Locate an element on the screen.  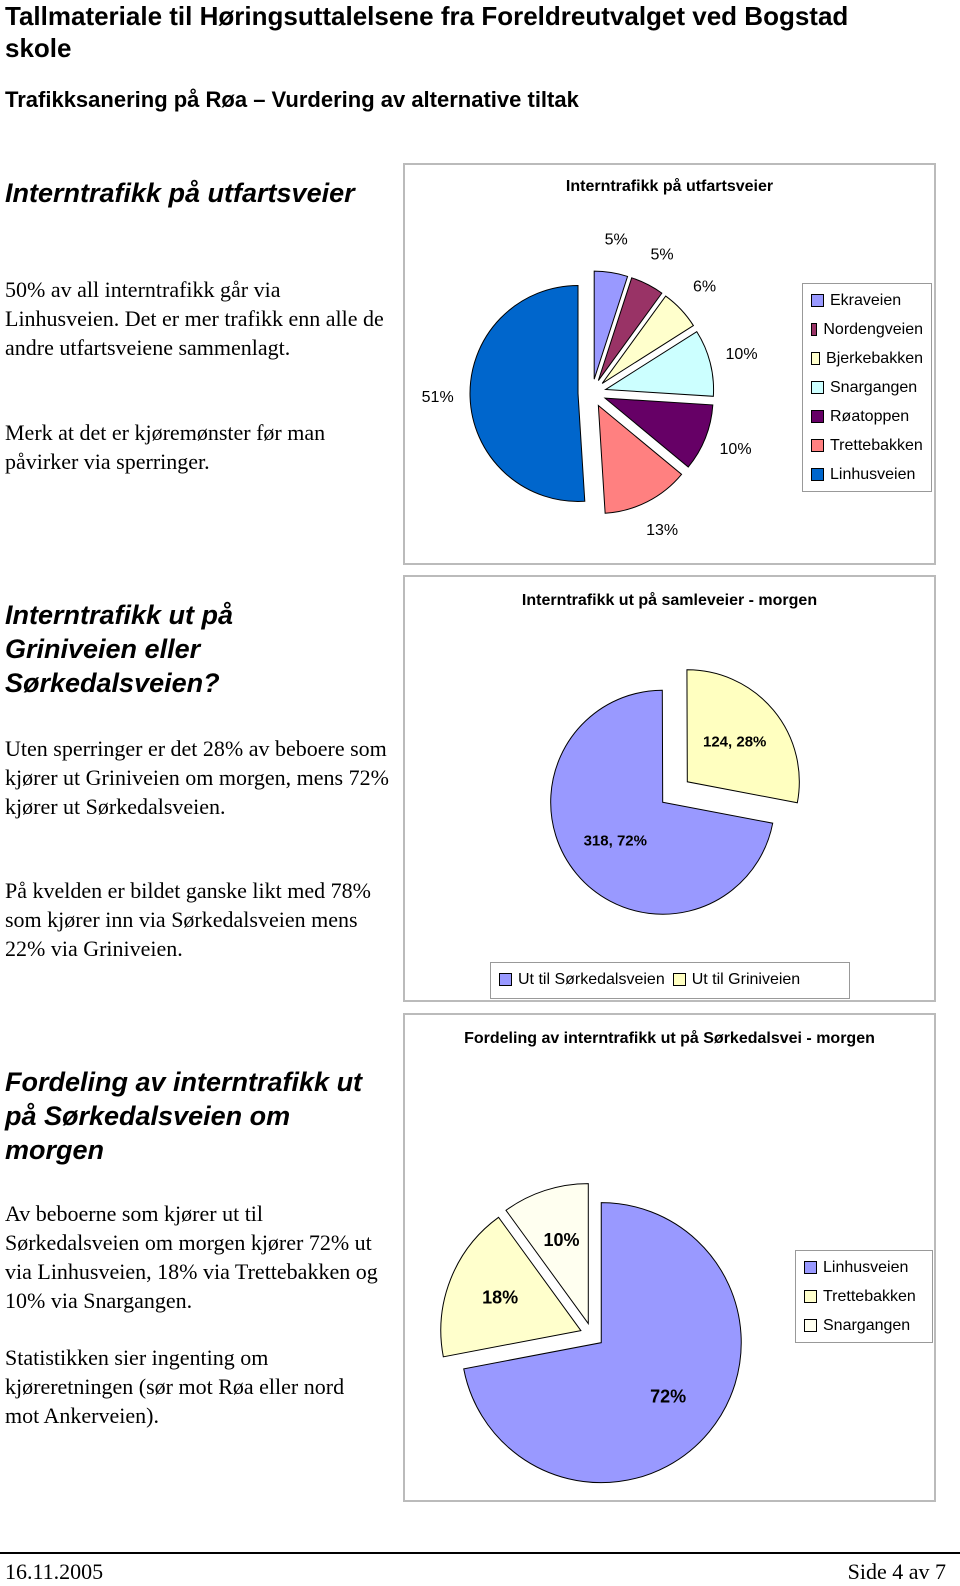
data-label: 124, 28% is located at coordinates (734, 741).